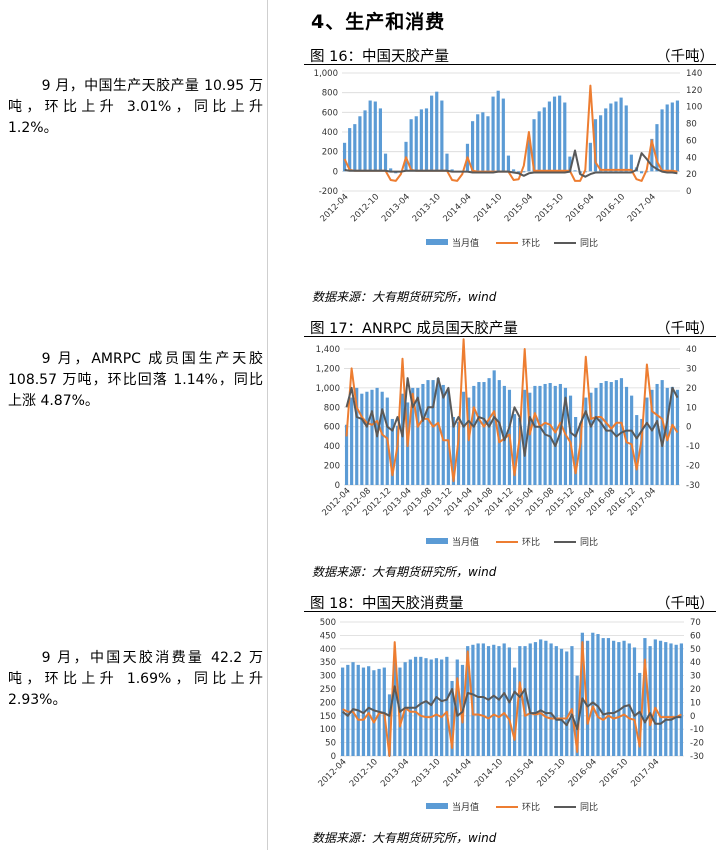 The height and width of the screenshot is (850, 721). Describe the element at coordinates (328, 389) in the screenshot. I see `y-left-tick-label: 1,000` at that location.